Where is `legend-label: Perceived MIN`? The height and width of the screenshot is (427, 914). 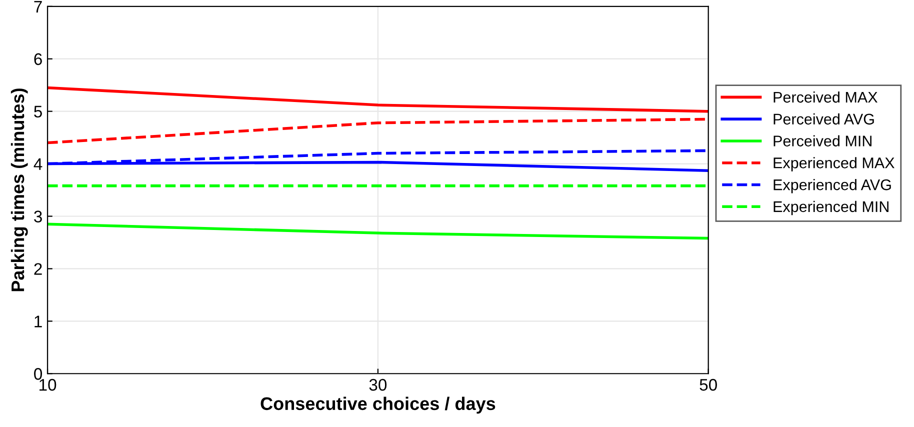
legend-label: Perceived MIN is located at coordinates (823, 140).